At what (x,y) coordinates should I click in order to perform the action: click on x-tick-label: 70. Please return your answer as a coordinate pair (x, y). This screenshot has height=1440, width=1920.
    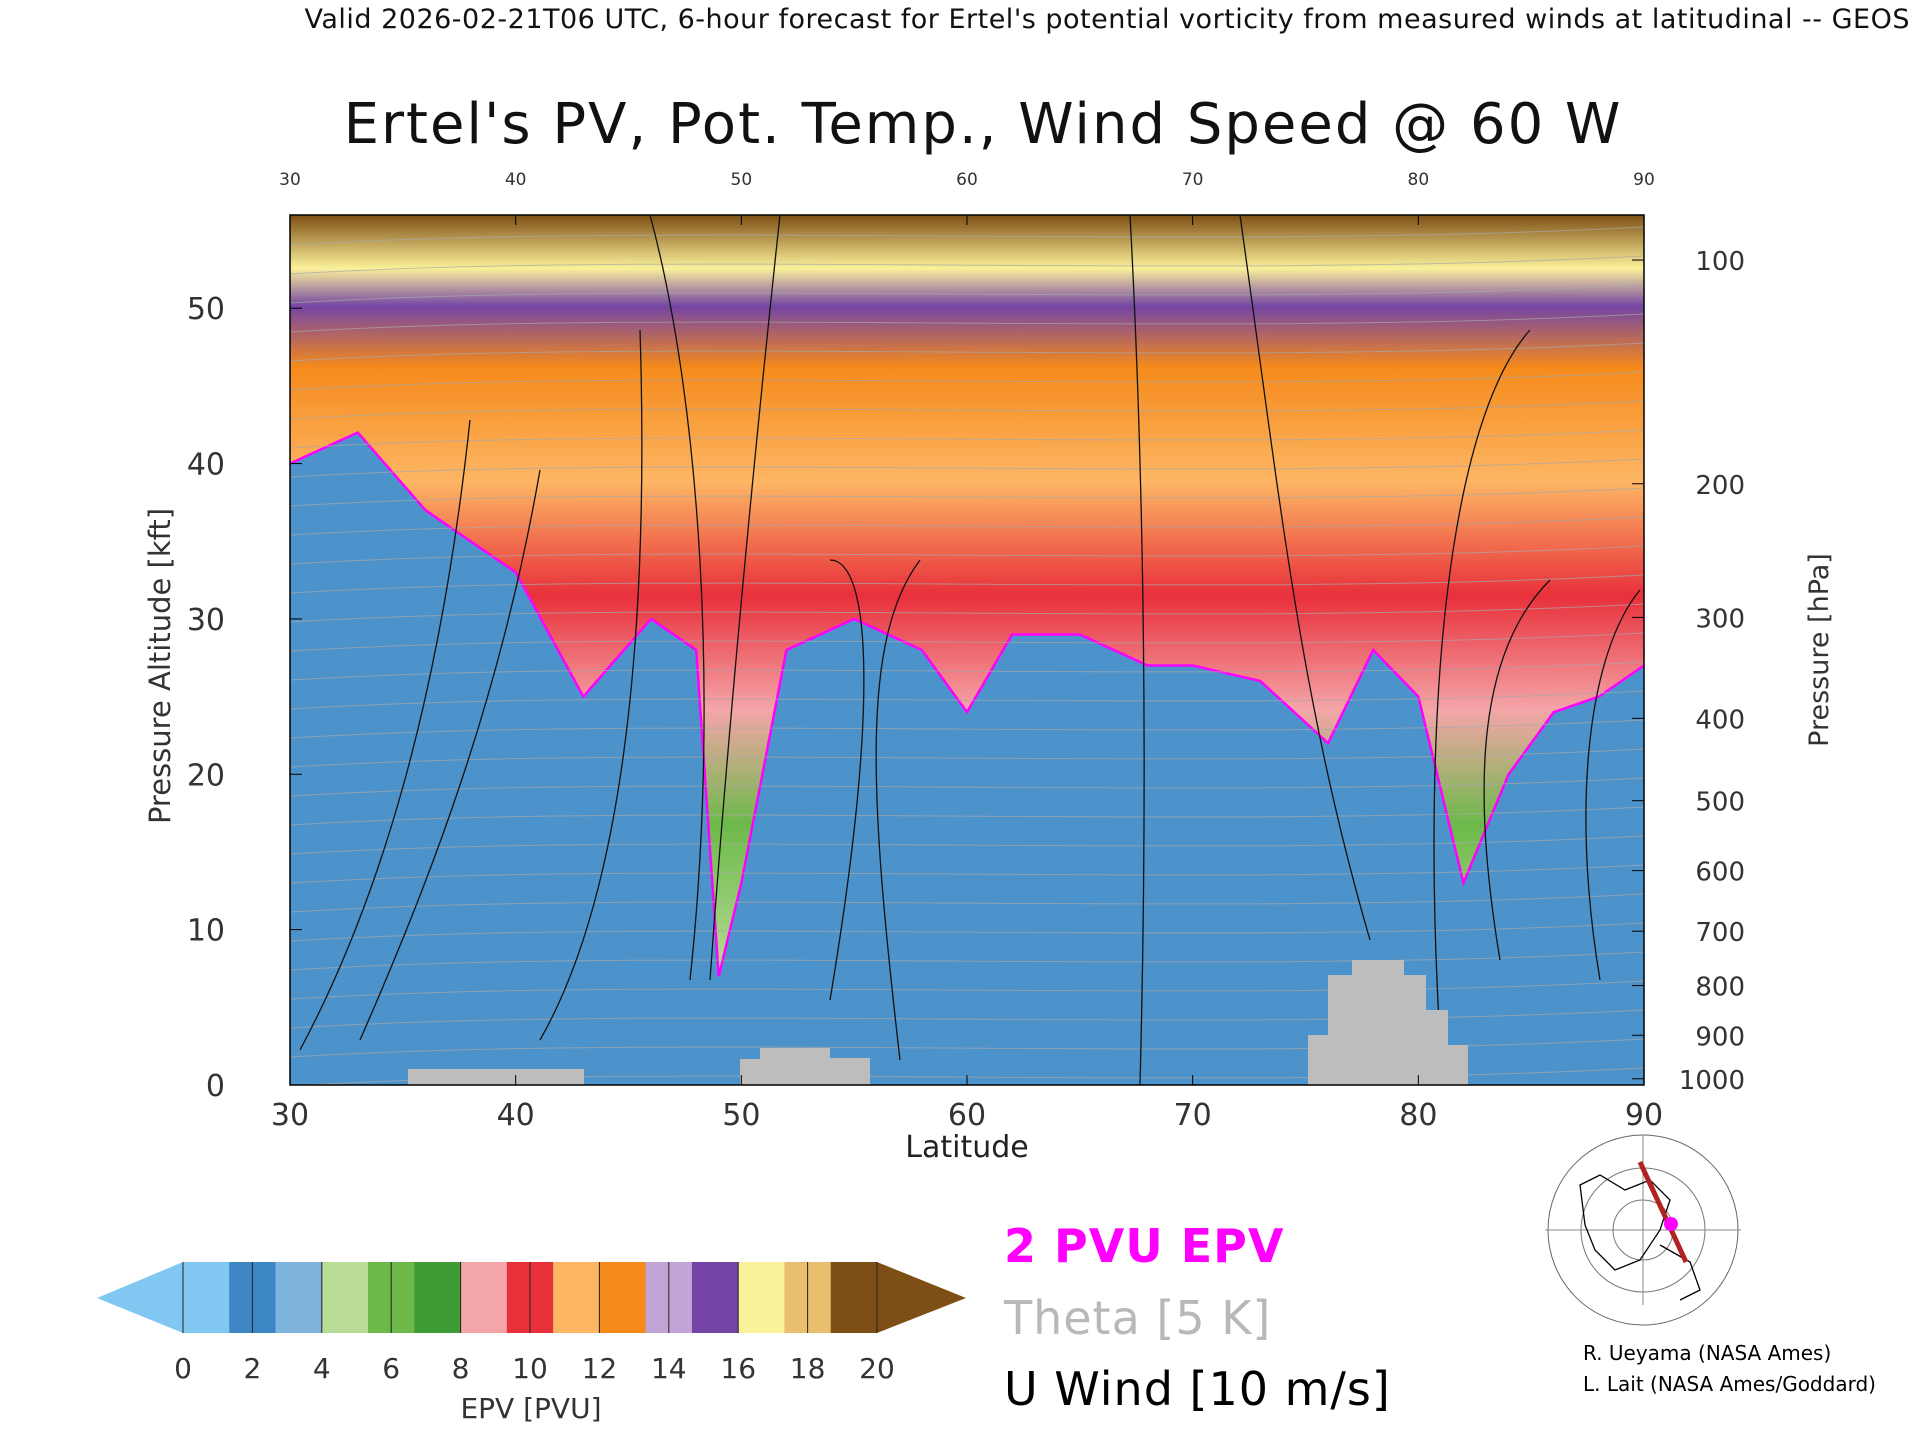
    Looking at the image, I should click on (1193, 1115).